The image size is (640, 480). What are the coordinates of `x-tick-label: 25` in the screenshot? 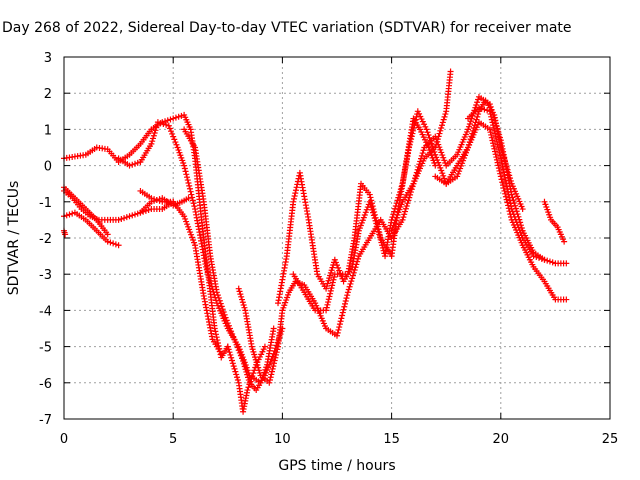 It's located at (610, 439).